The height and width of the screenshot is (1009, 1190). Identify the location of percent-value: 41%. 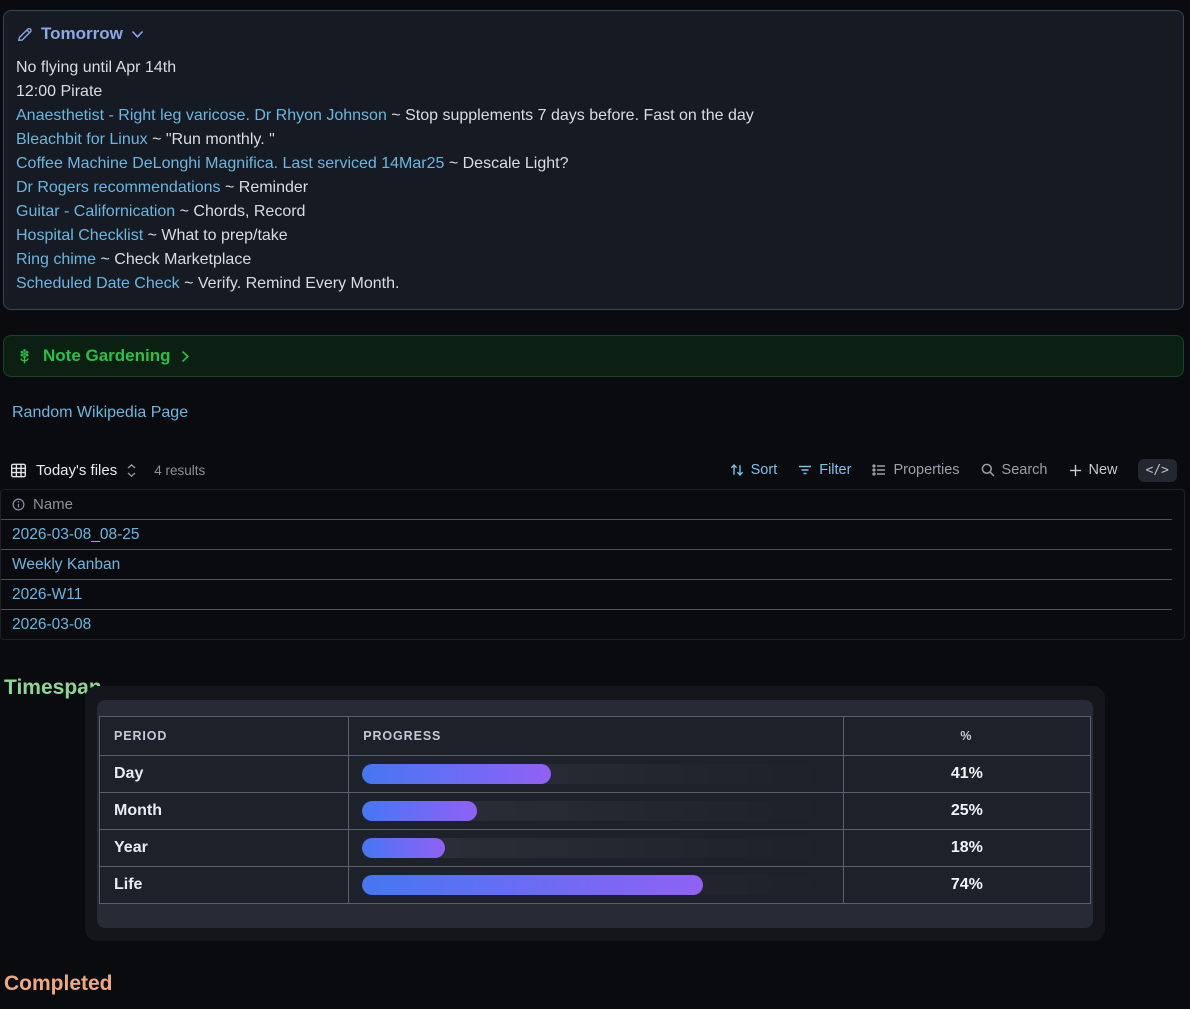
(967, 774).